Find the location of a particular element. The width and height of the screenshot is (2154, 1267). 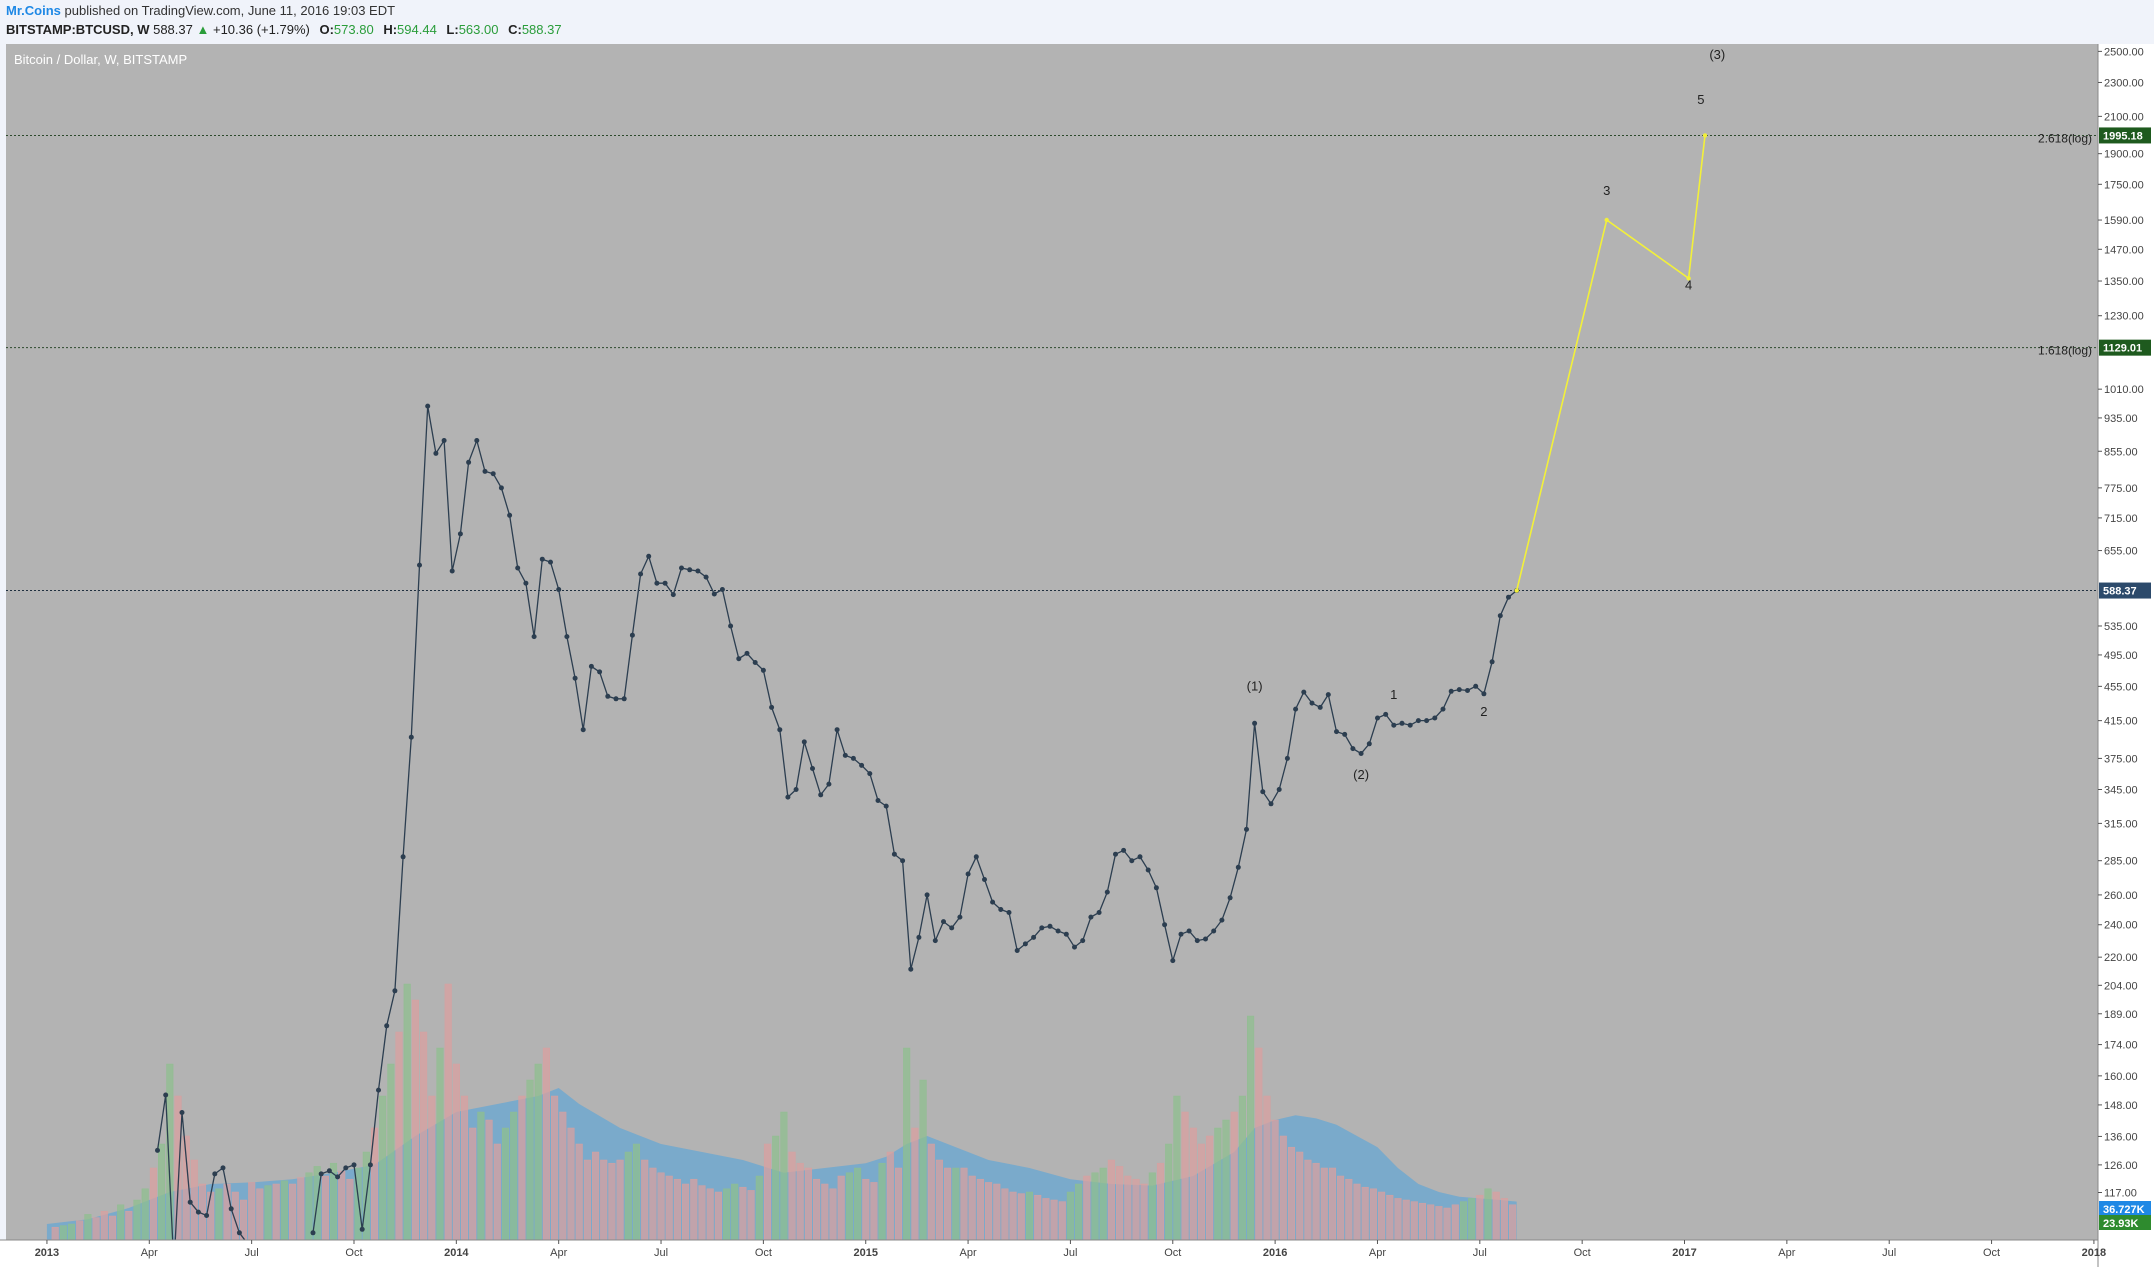

wave-label: 2 is located at coordinates (1483, 711).